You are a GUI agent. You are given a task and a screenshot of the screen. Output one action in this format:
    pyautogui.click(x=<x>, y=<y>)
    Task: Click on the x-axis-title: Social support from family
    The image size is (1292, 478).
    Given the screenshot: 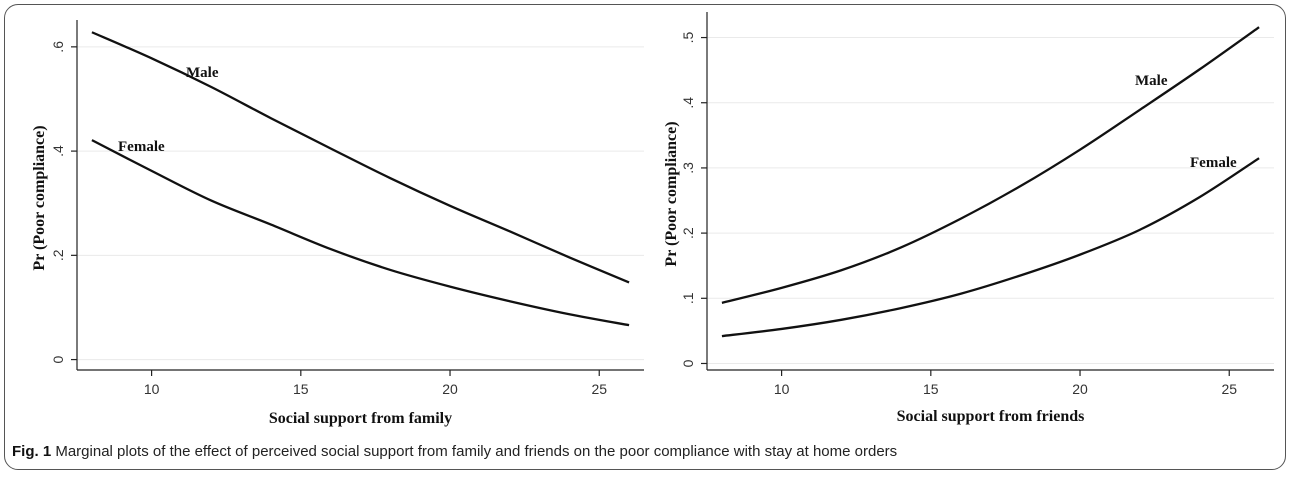 What is the action you would take?
    pyautogui.click(x=360, y=418)
    